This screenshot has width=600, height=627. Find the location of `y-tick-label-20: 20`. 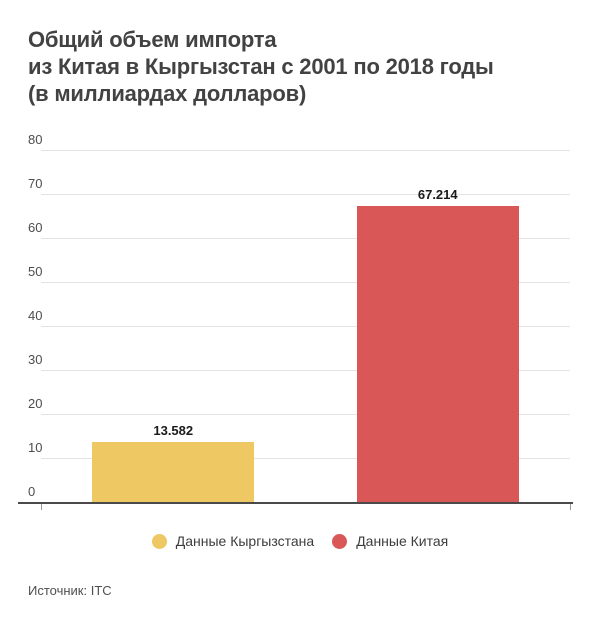

y-tick-label-20: 20 is located at coordinates (35, 403).